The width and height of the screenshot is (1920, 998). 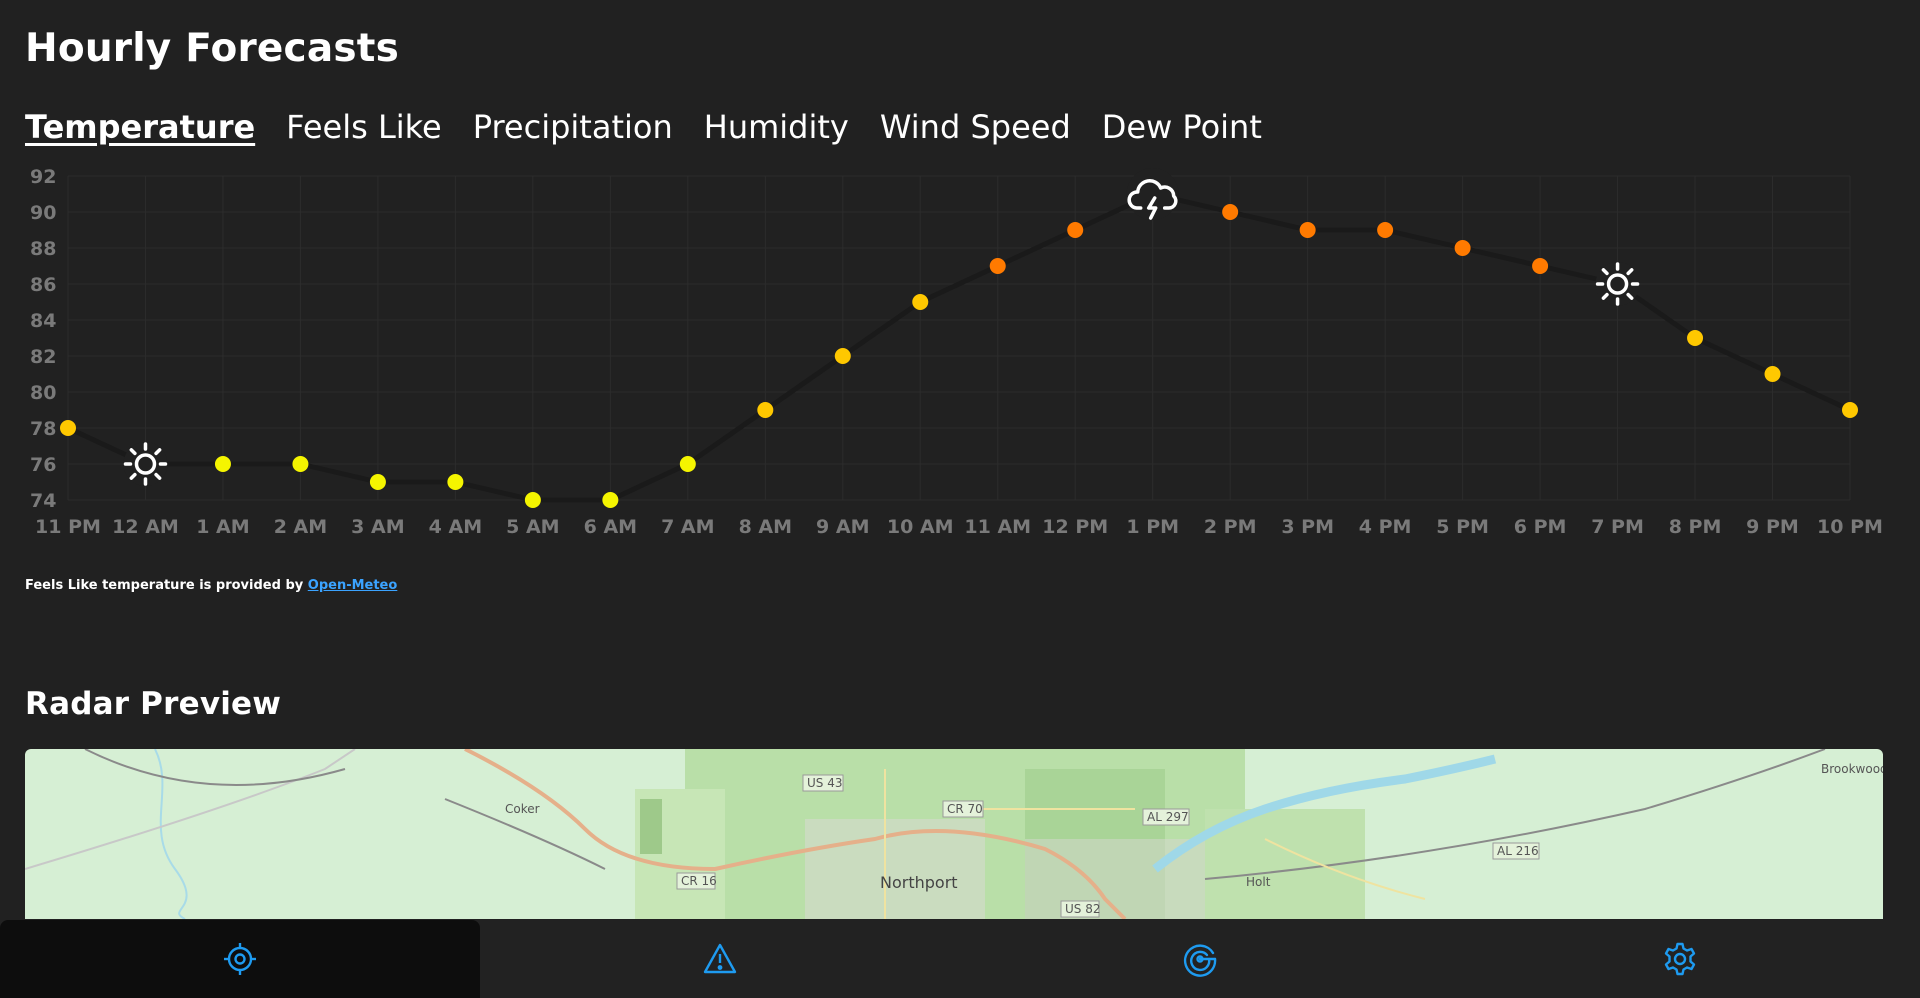 I want to click on x-tick-label: 4 AM, so click(x=455, y=527).